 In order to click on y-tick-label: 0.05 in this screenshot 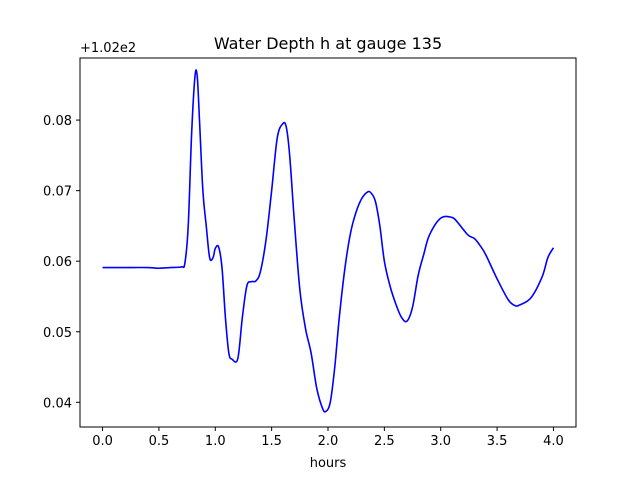, I will do `click(57, 333)`.